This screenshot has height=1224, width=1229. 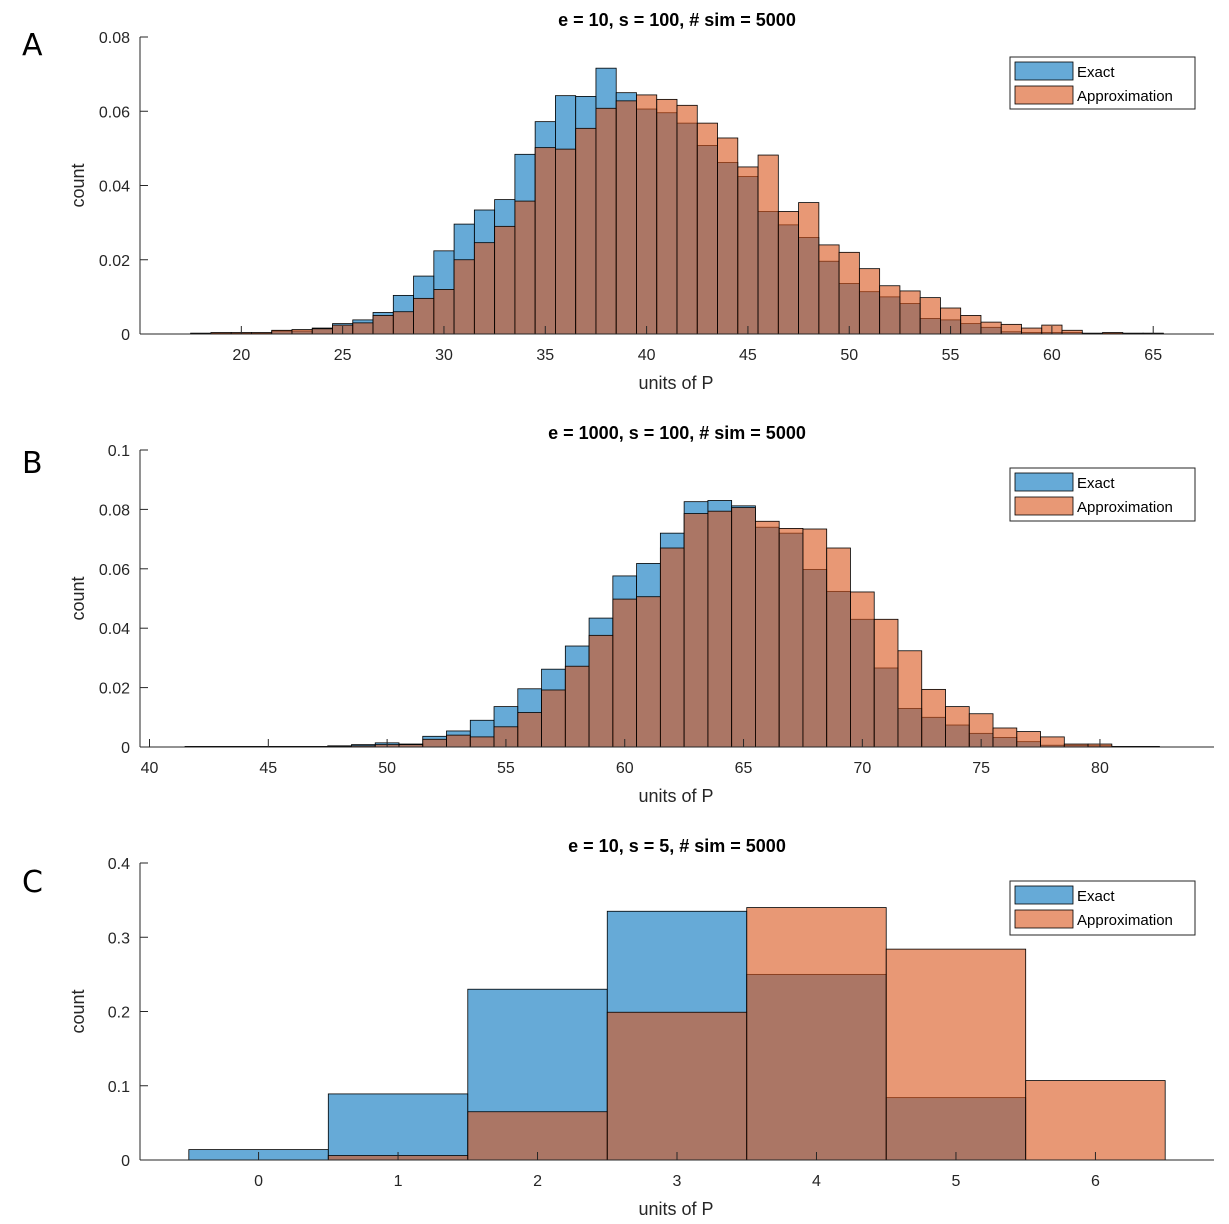 What do you see at coordinates (241, 355) in the screenshot?
I see `x-tick-label: 20` at bounding box center [241, 355].